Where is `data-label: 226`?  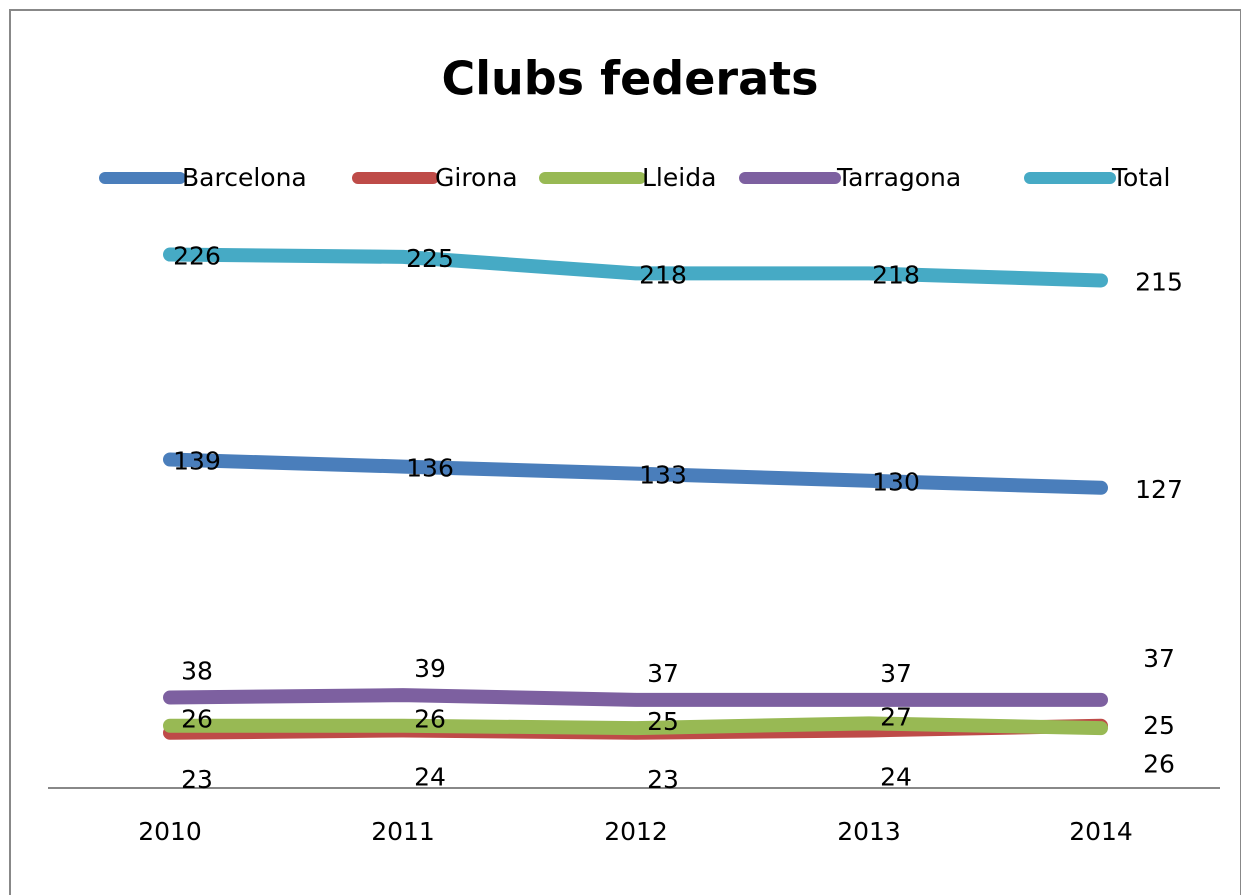
data-label: 226 is located at coordinates (197, 256).